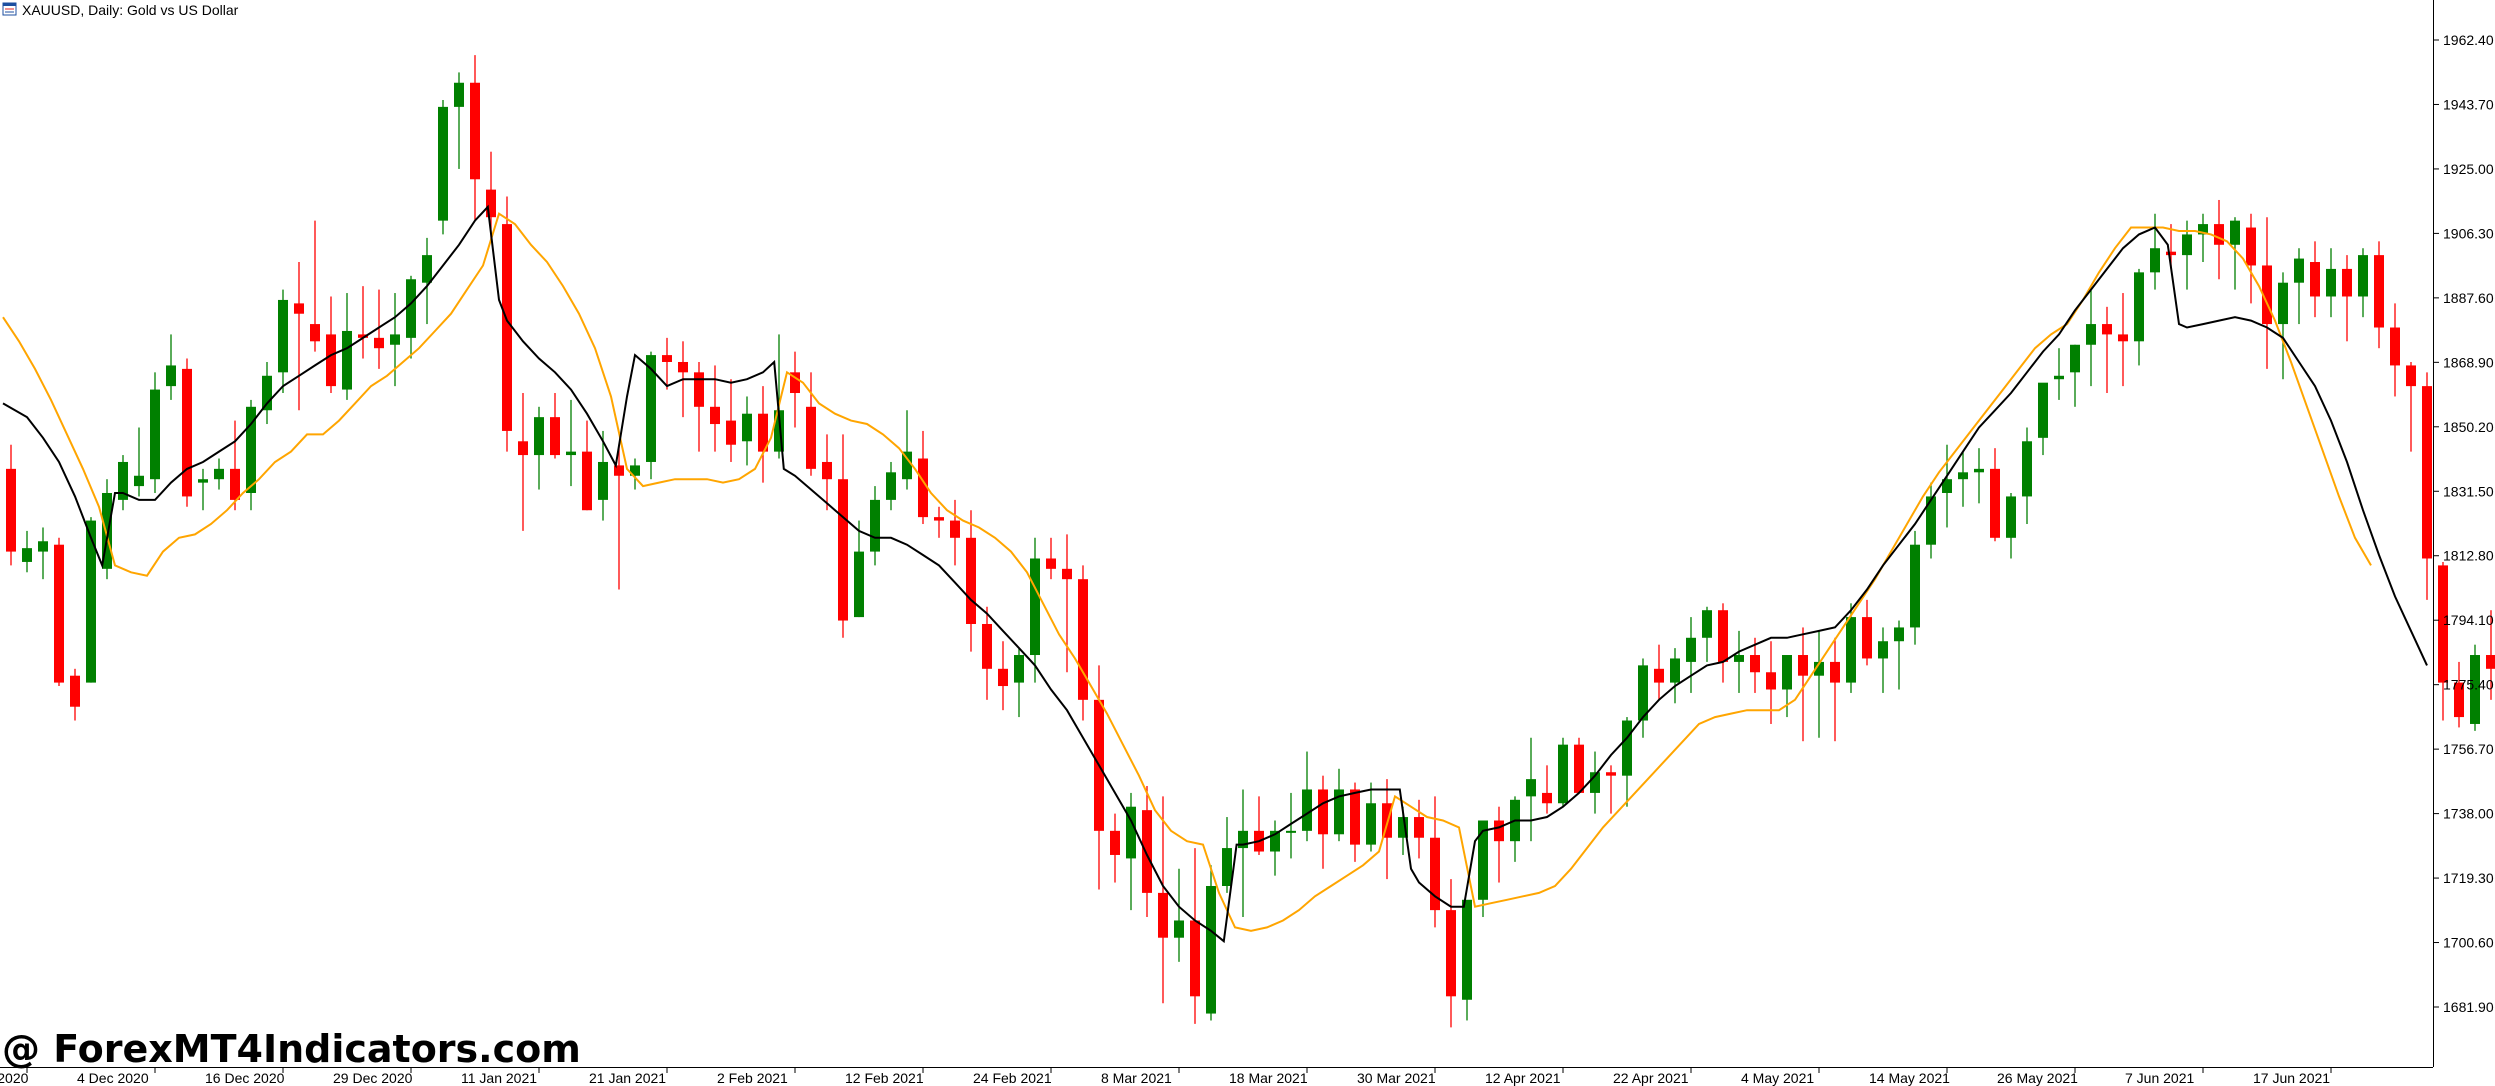 The width and height of the screenshot is (2495, 1086). What do you see at coordinates (884, 1078) in the screenshot?
I see `x-tick-label: 12 Feb 2021` at bounding box center [884, 1078].